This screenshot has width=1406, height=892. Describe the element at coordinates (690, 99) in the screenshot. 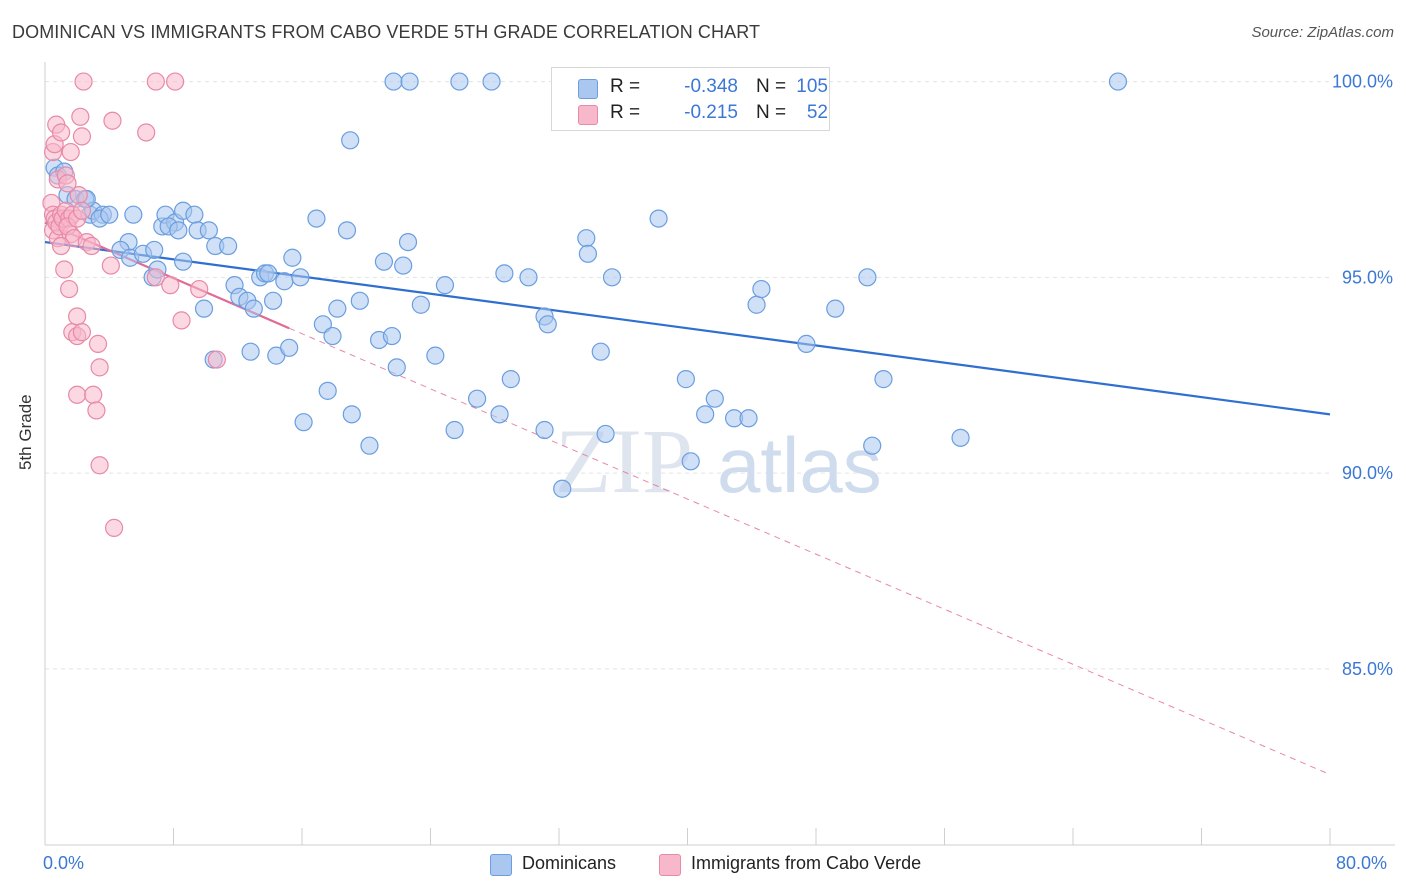

I see `correlation-legend: R = -0.348 N = 105 R = -0.215 N = 52` at that location.